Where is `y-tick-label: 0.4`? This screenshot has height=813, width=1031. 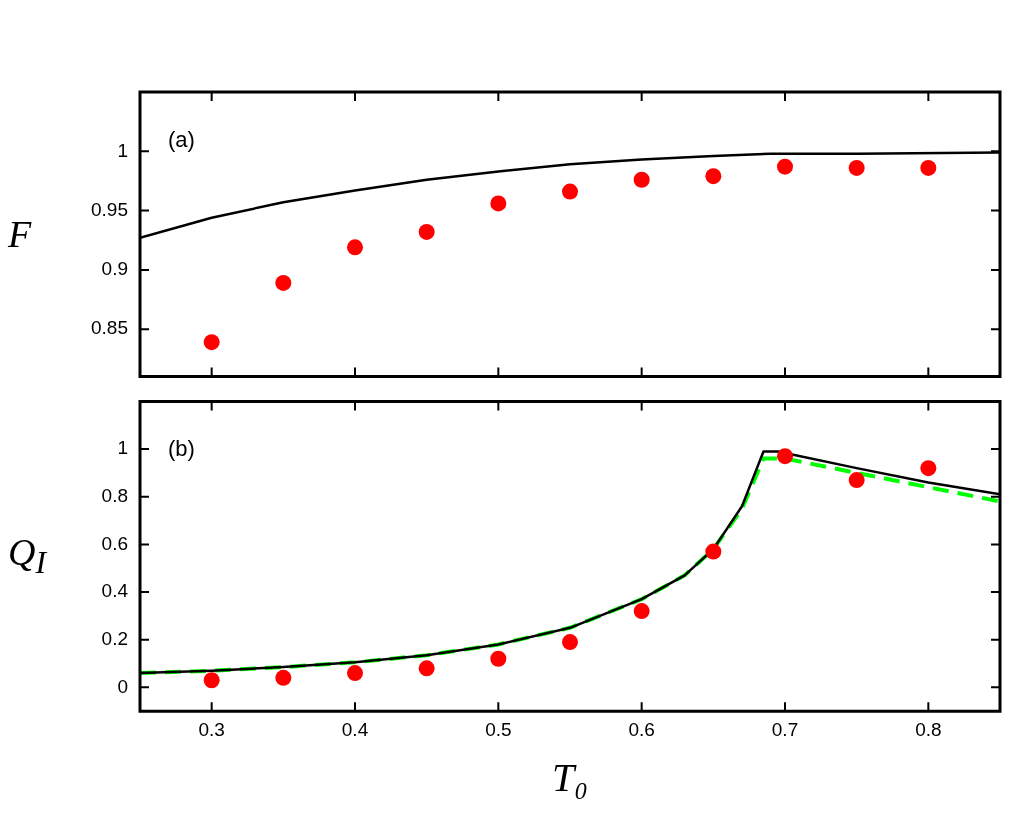
y-tick-label: 0.4 is located at coordinates (115, 591).